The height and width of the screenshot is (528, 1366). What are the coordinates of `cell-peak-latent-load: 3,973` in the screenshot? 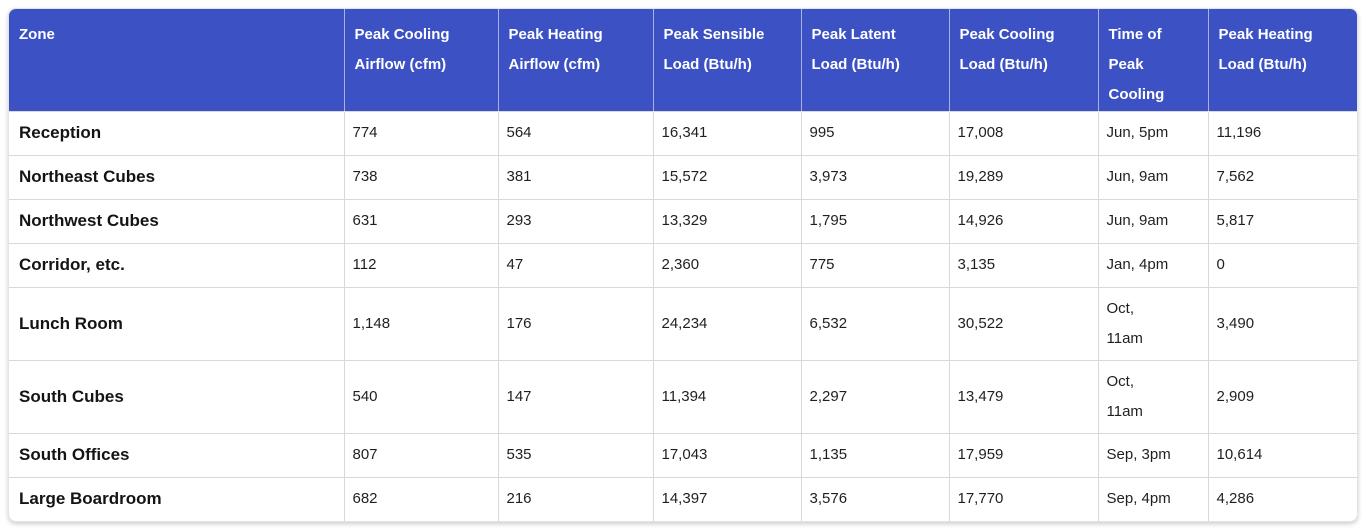 It's located at (875, 176).